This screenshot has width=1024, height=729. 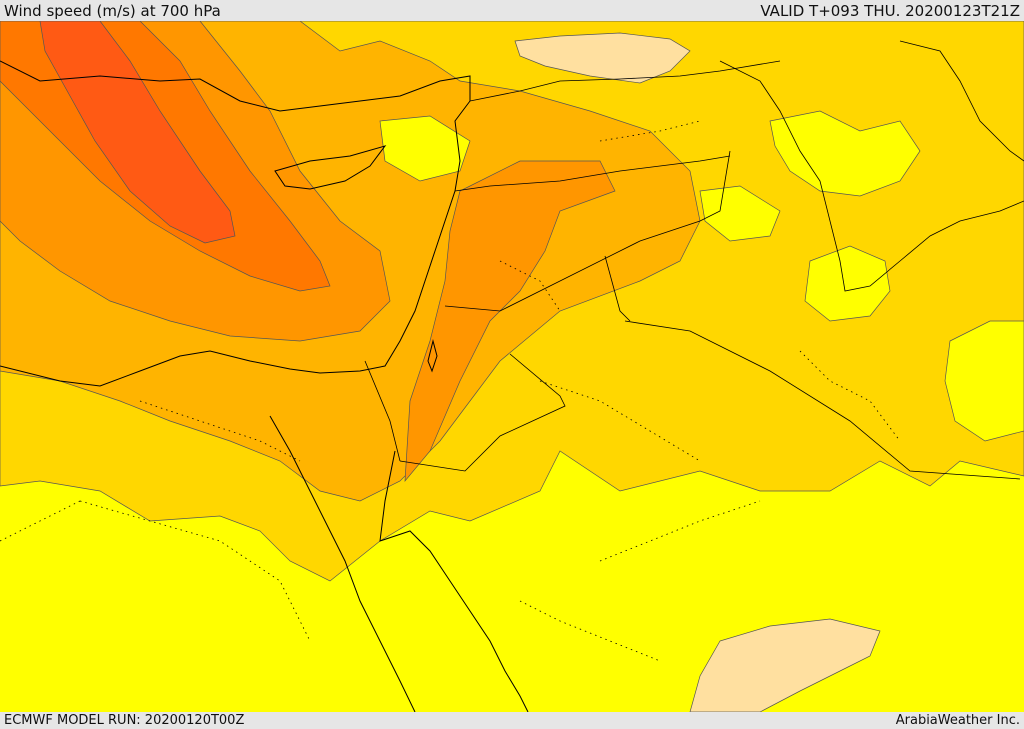 I want to click on band-low-patch-syria, so click(x=425, y=148).